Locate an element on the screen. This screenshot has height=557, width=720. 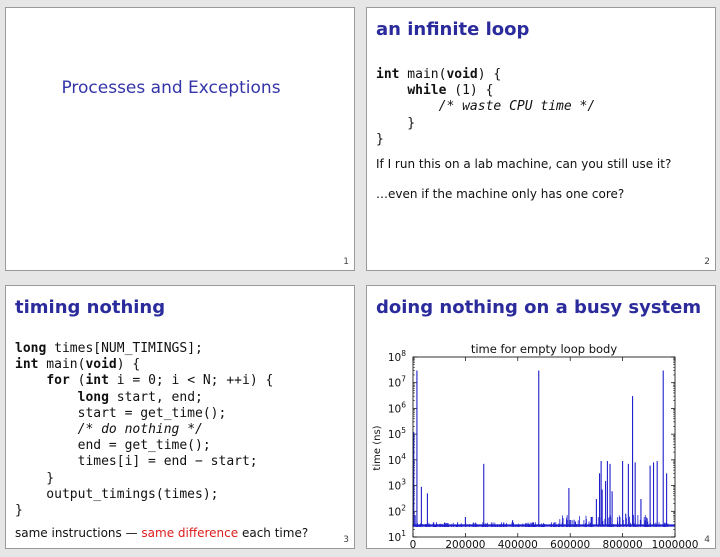
slide-title: doing nothing on a busy system is located at coordinates (539, 307).